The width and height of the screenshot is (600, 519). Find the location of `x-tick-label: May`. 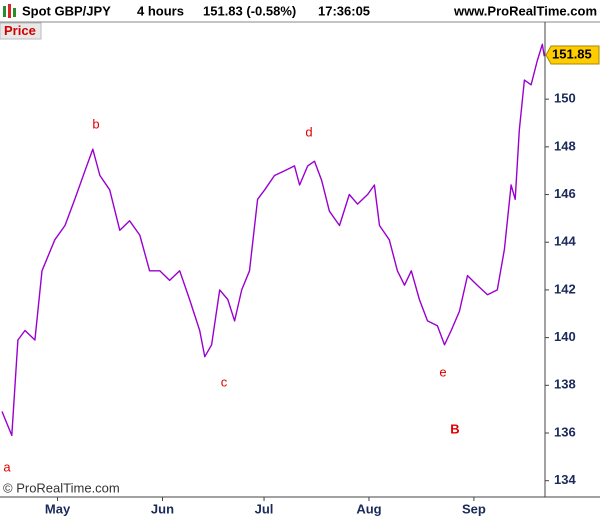

x-tick-label: May is located at coordinates (58, 508).